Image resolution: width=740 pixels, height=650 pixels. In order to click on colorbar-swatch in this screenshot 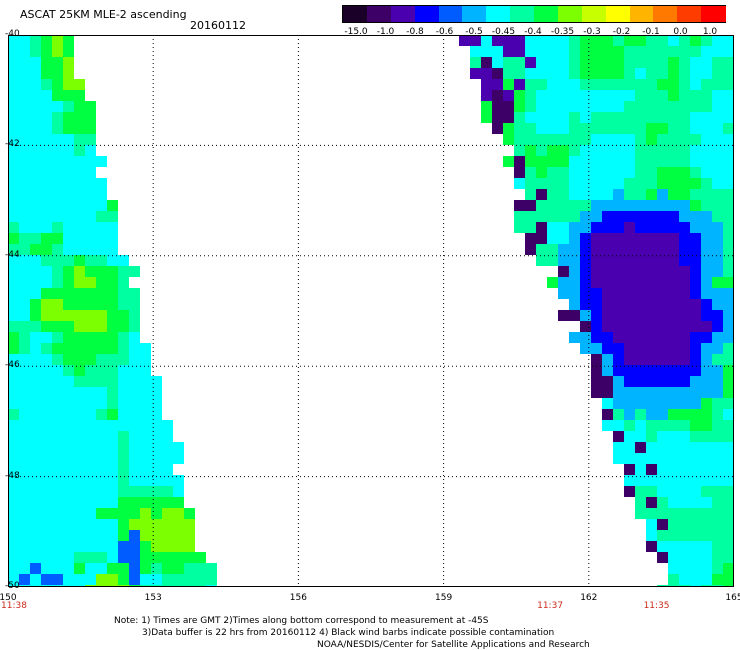, I will do `click(450, 14)`.